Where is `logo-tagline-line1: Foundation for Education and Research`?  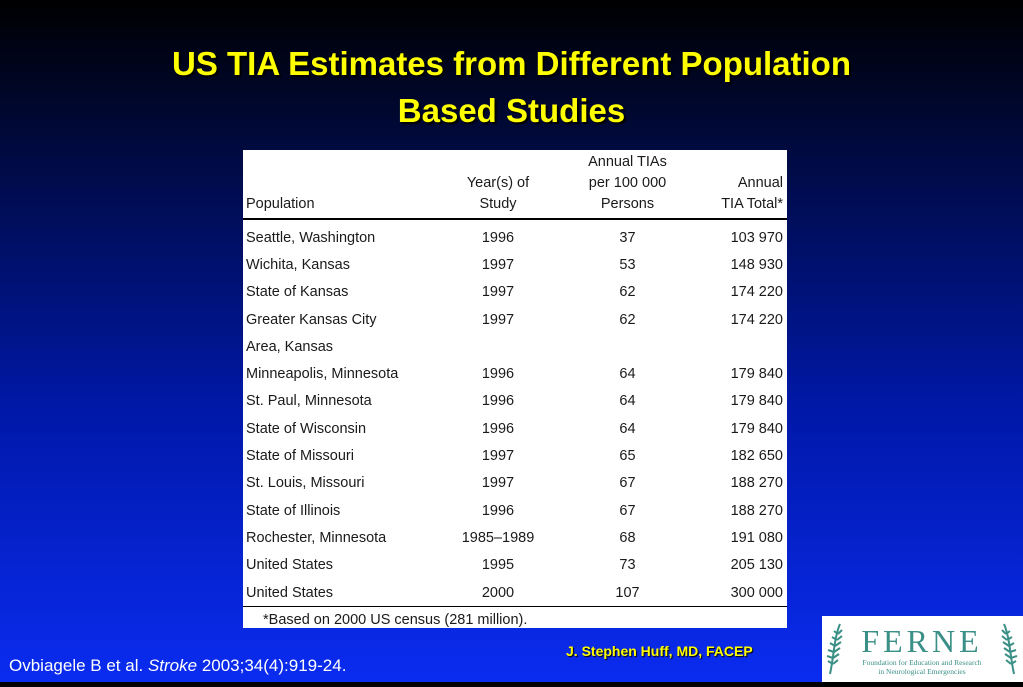
logo-tagline-line1: Foundation for Education and Research is located at coordinates (921, 662).